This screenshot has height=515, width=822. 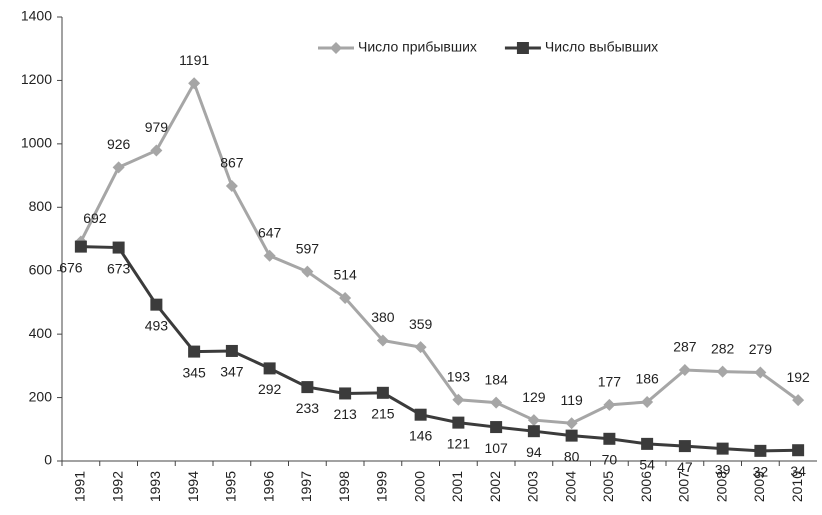 What do you see at coordinates (534, 452) in the screenshot?
I see `data-label: 94` at bounding box center [534, 452].